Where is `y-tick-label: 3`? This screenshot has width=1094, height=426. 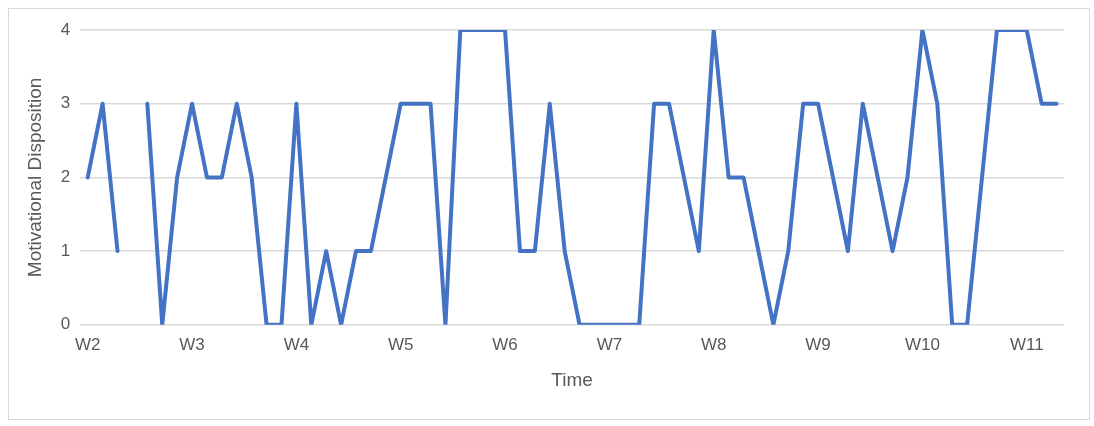 y-tick-label: 3 is located at coordinates (65, 103).